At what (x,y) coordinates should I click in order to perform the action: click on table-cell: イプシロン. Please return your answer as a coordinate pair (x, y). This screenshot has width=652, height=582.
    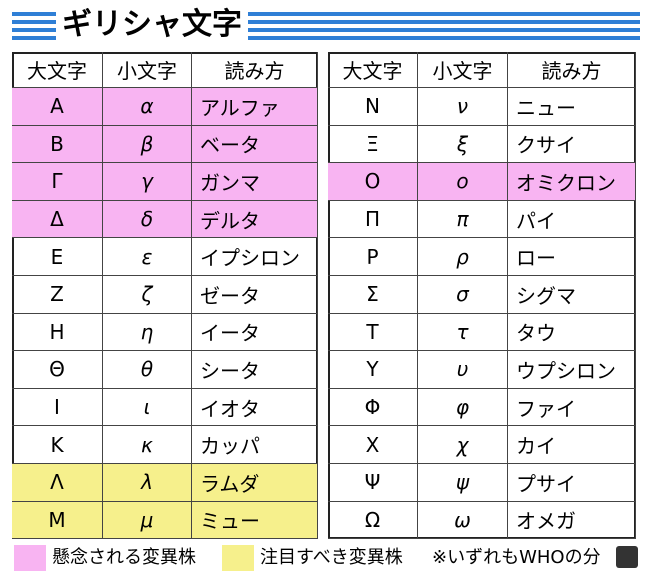
    Looking at the image, I should click on (255, 257).